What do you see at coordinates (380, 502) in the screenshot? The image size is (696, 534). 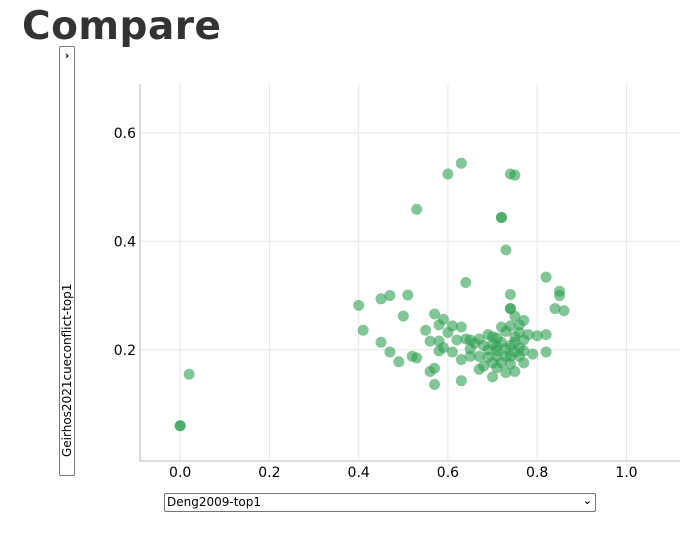 I see `x-axis-select: Deng2009-top1 ⌄` at bounding box center [380, 502].